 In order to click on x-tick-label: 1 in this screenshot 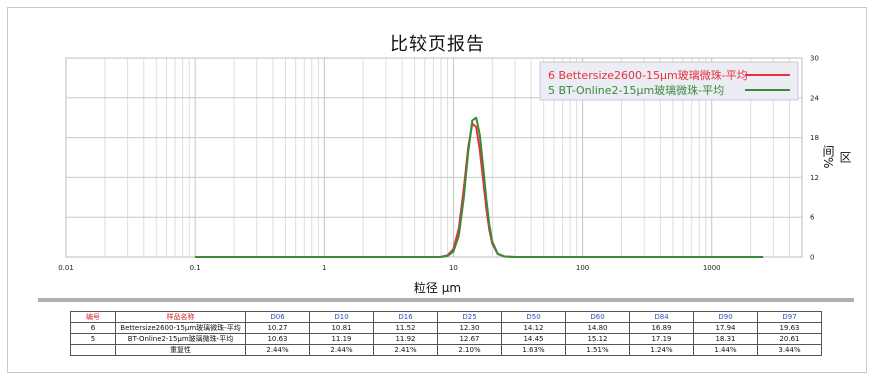, I will do `click(324, 268)`.